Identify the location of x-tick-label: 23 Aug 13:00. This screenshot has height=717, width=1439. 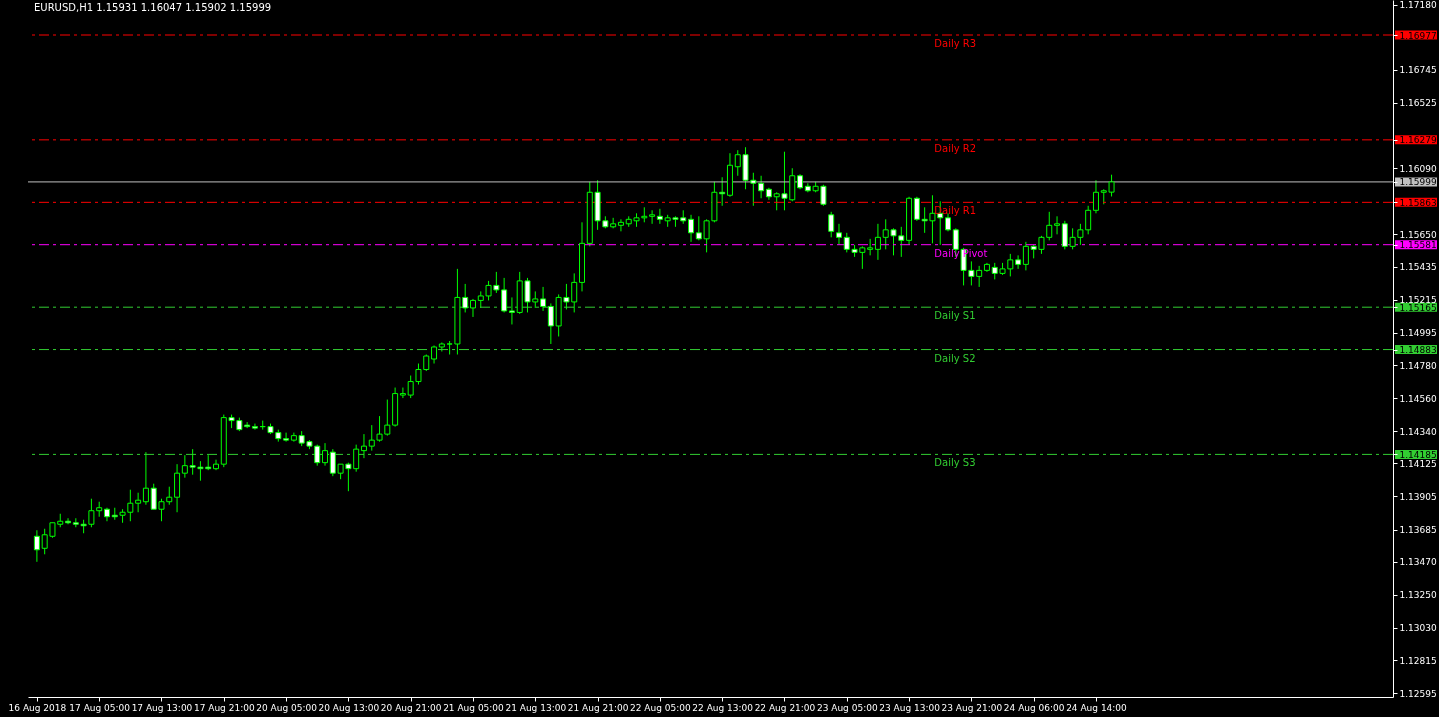
(910, 707).